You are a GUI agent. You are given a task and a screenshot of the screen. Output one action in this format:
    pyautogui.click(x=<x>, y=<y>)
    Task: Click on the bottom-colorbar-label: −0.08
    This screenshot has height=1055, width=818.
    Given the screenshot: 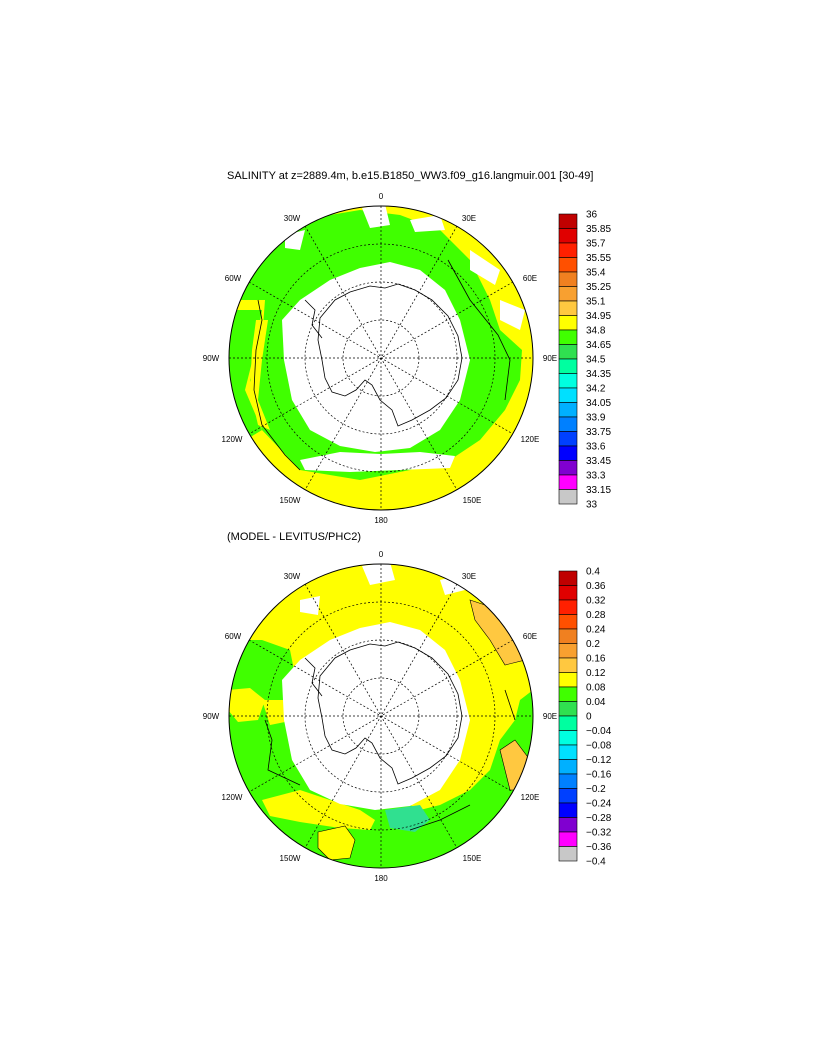 What is the action you would take?
    pyautogui.click(x=599, y=746)
    